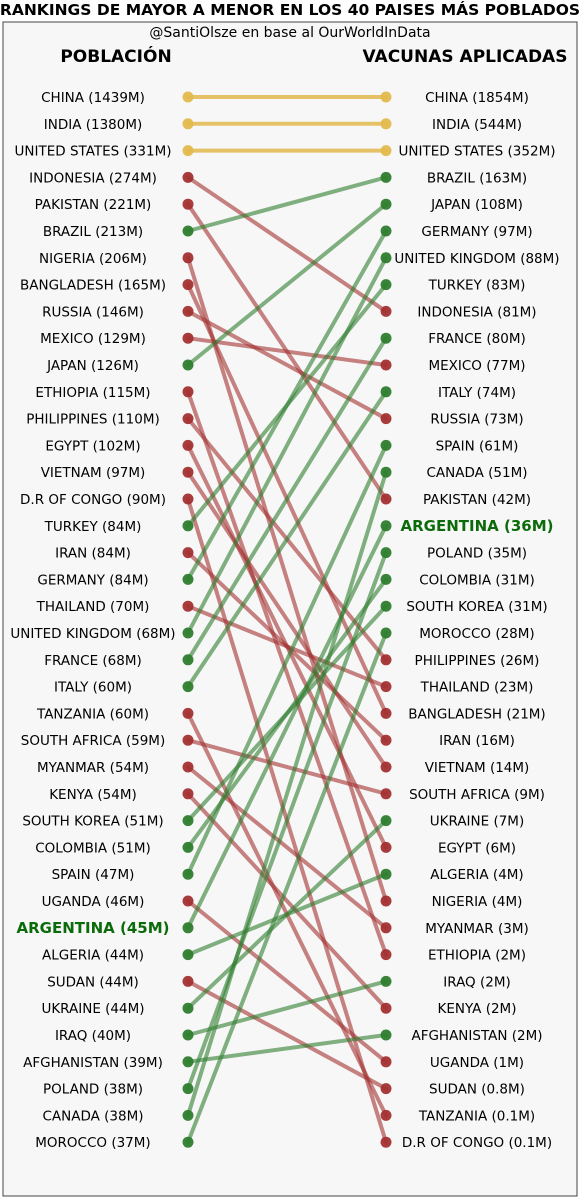  Describe the element at coordinates (477, 795) in the screenshot. I see `right-label-south-africa: SOUTH AFRICA (9M)` at that location.